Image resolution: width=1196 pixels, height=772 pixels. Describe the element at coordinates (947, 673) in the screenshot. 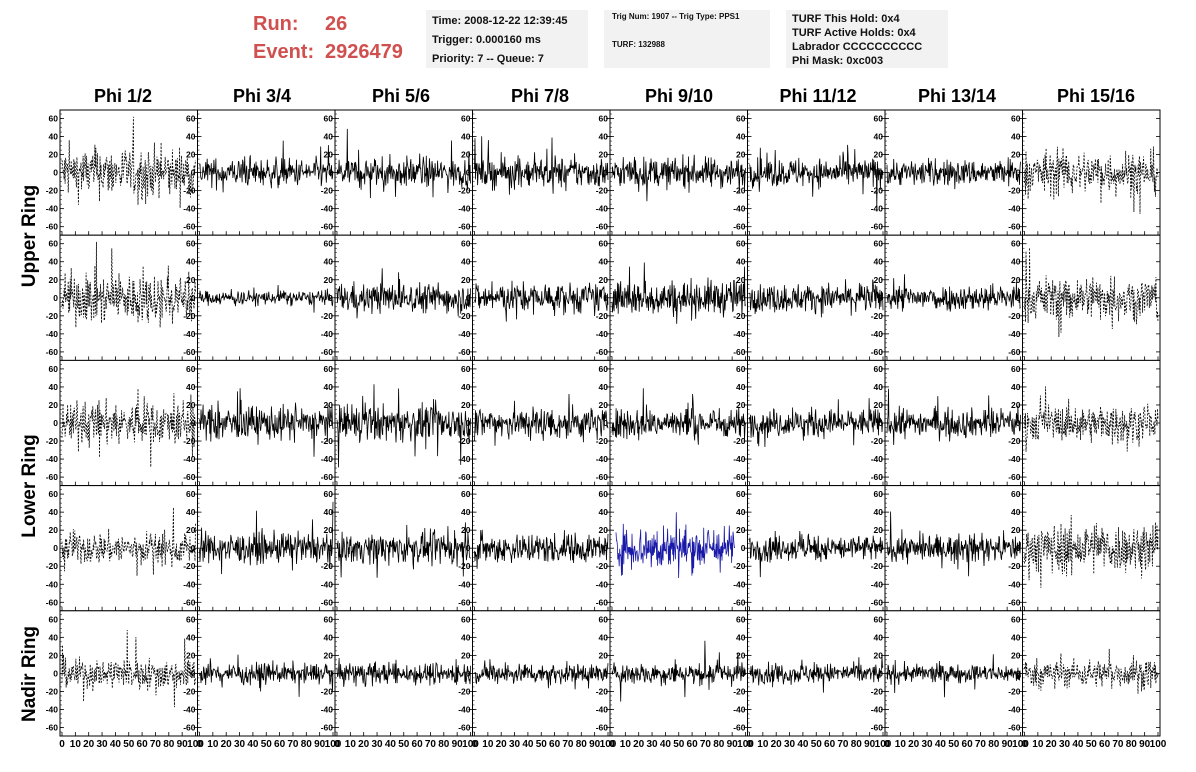

I see `panel-r4-c6: -60 -40 -20 0 20 40 60` at that location.